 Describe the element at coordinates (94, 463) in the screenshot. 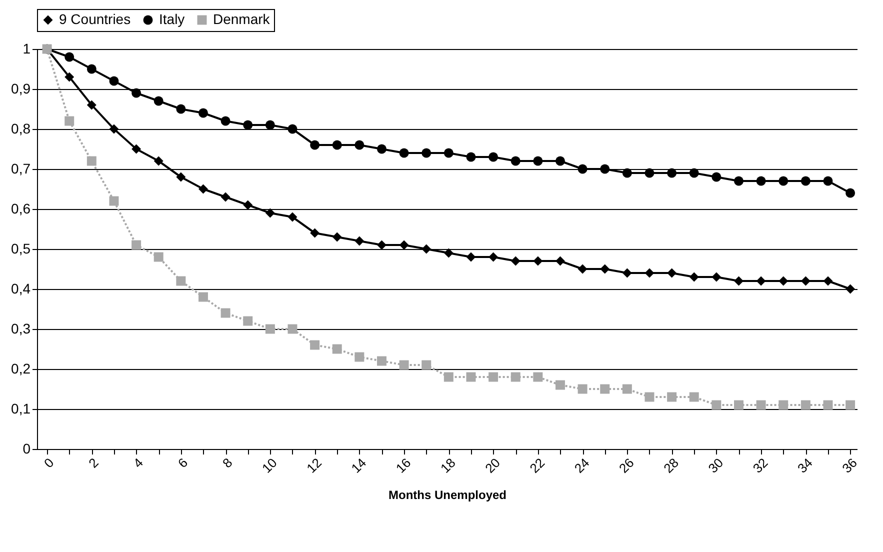

I see `x-tick-label: 2` at that location.